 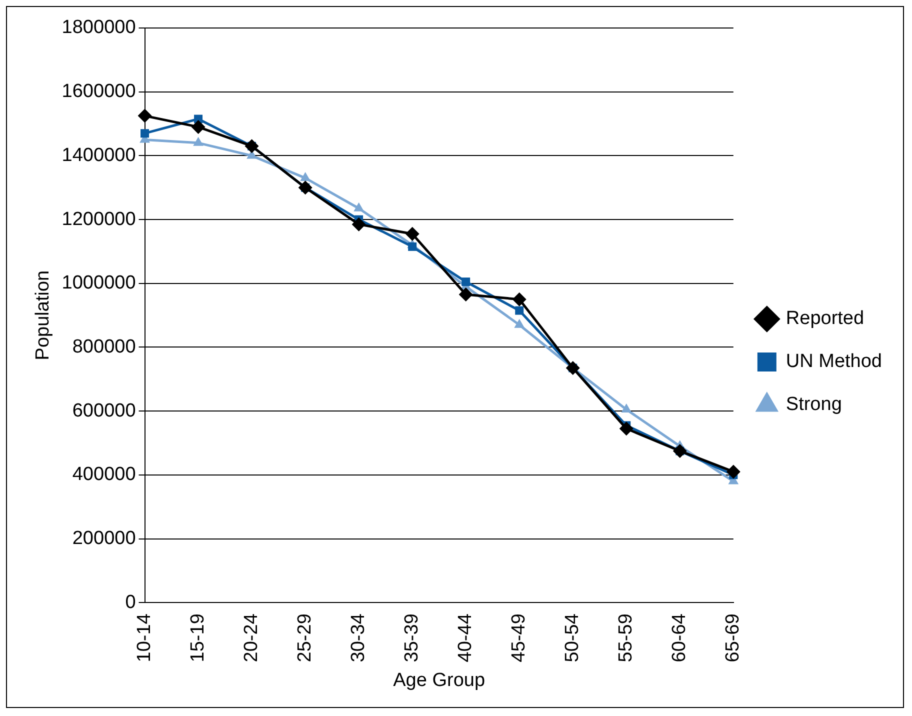 I want to click on x-tick-label: 25-29, so click(x=305, y=638).